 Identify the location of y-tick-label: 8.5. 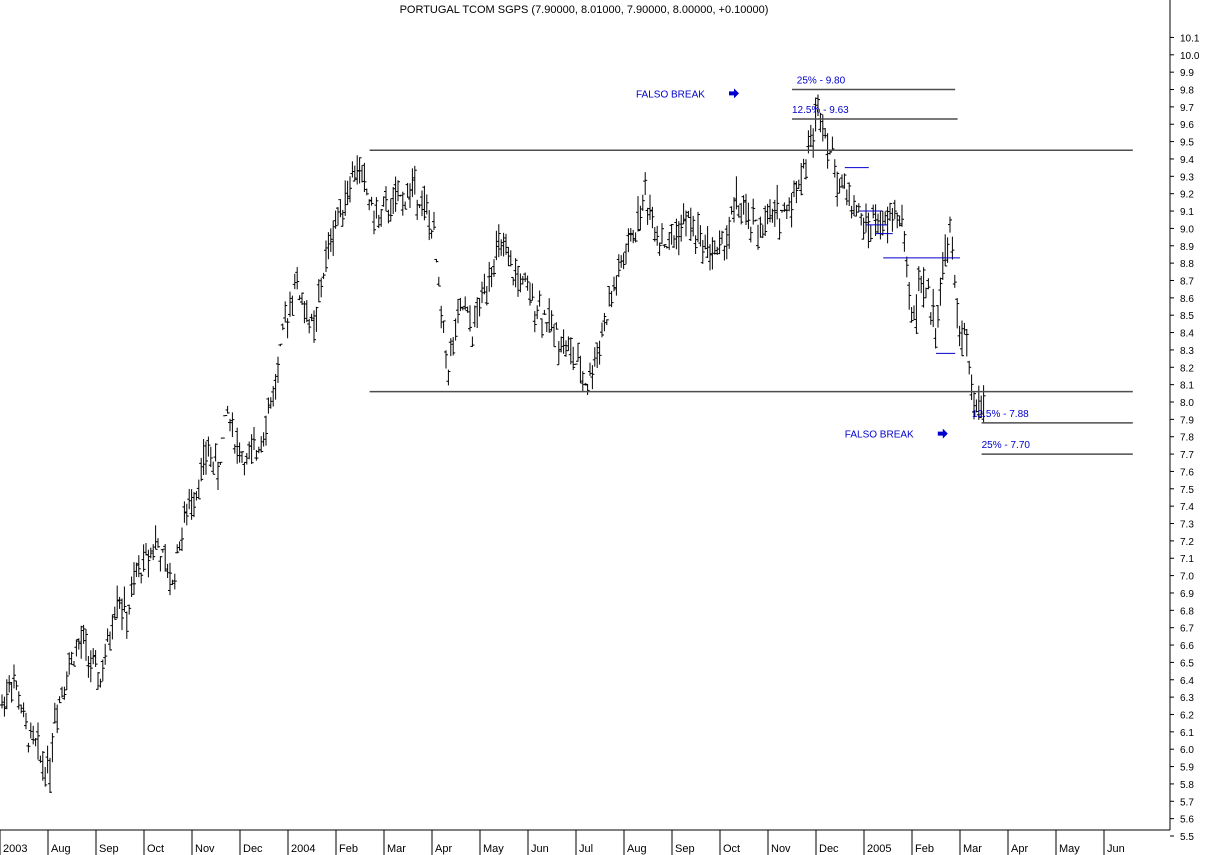
(1187, 316).